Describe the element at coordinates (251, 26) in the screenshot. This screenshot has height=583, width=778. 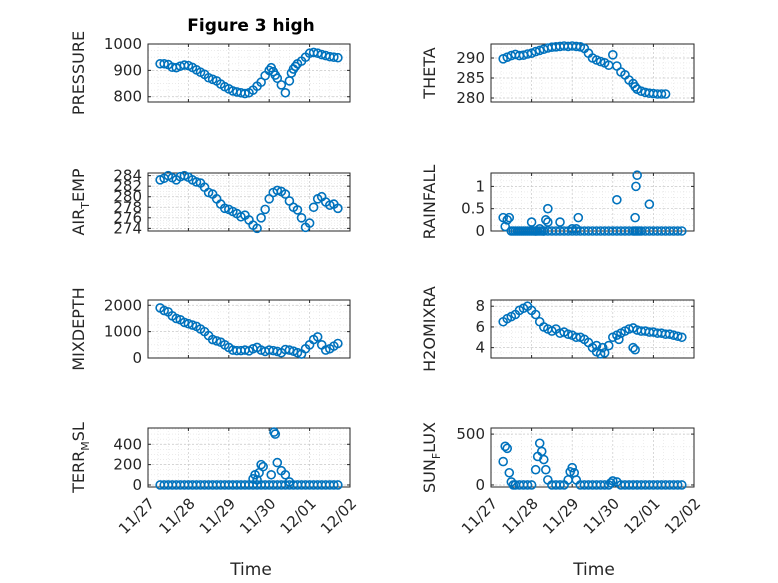
I see `figure-title: Figure 3 high` at that location.